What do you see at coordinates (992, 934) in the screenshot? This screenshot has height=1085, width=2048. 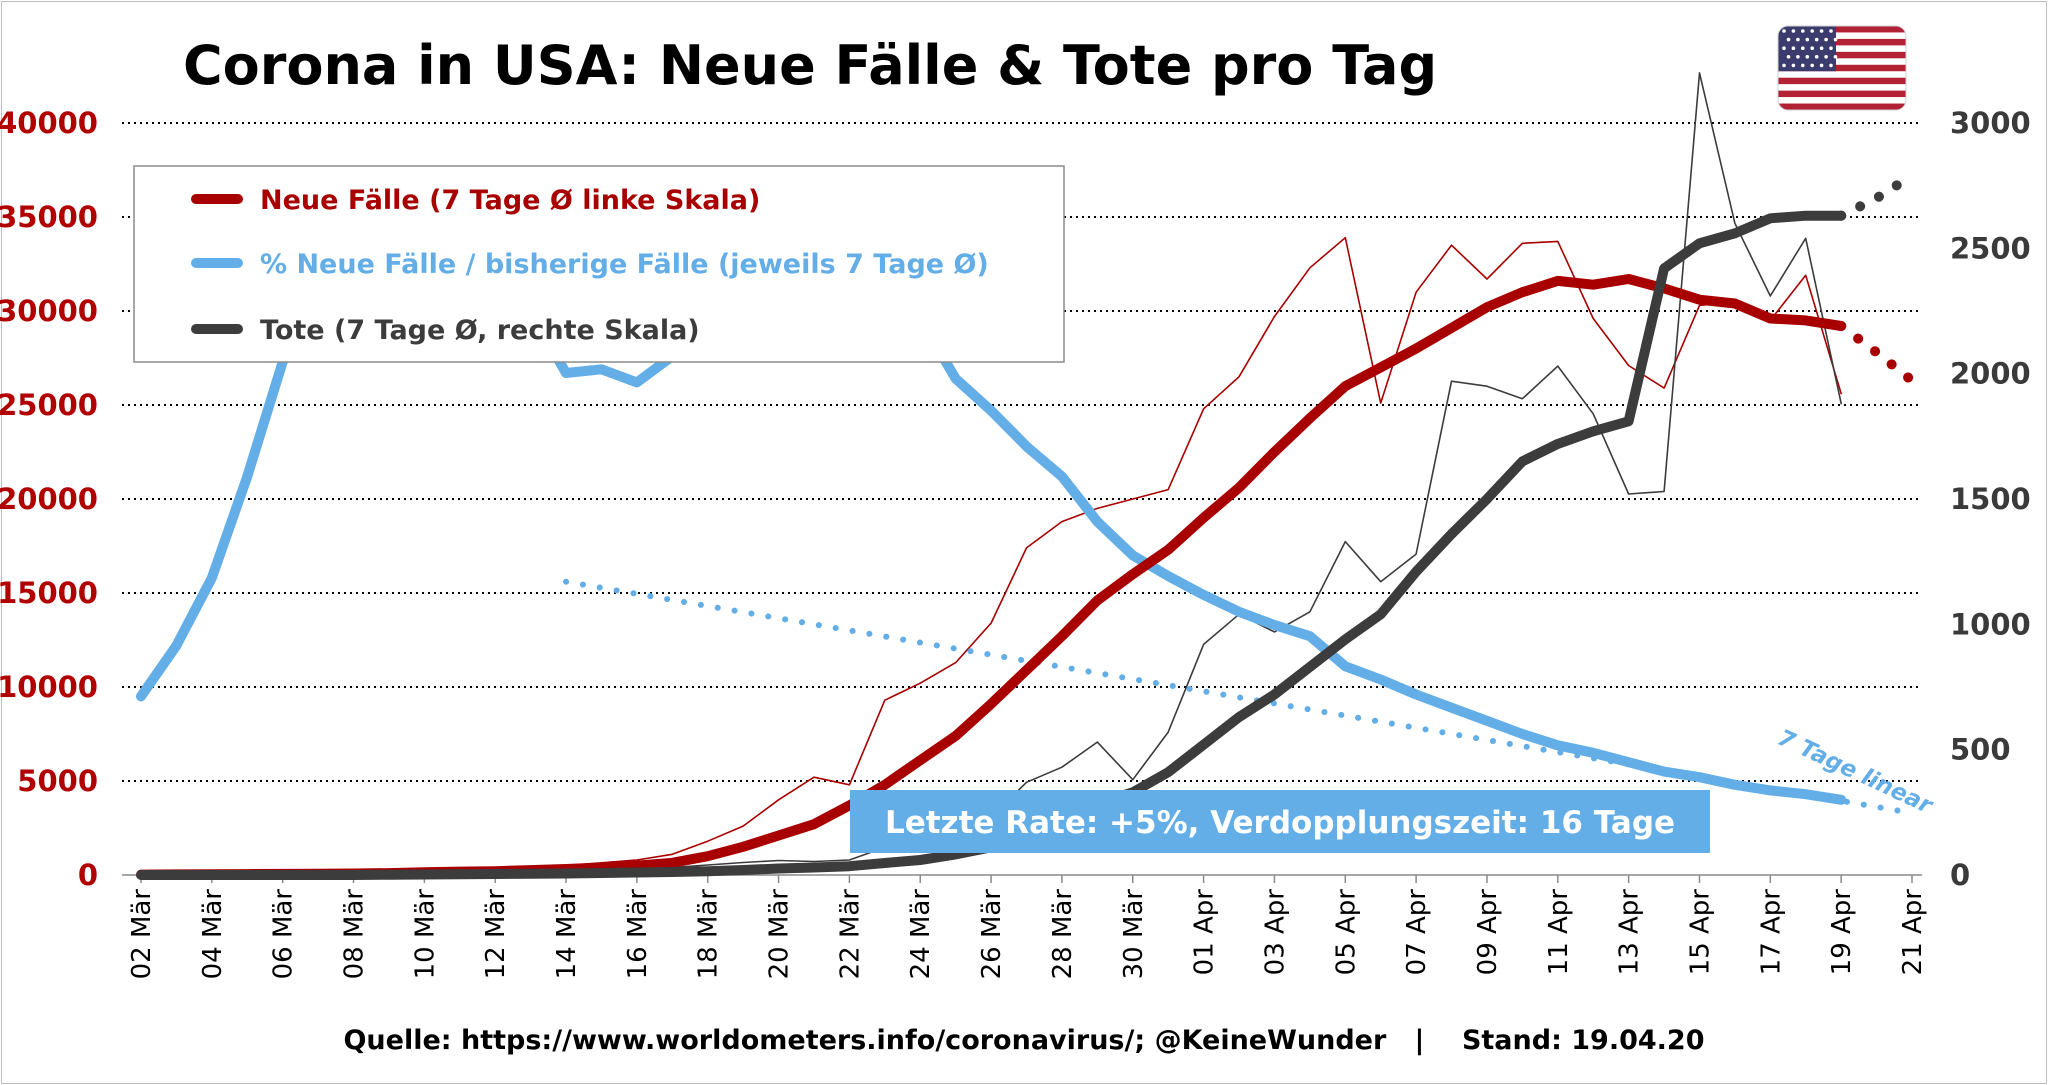 I see `x-tick-label: 26 Mär` at bounding box center [992, 934].